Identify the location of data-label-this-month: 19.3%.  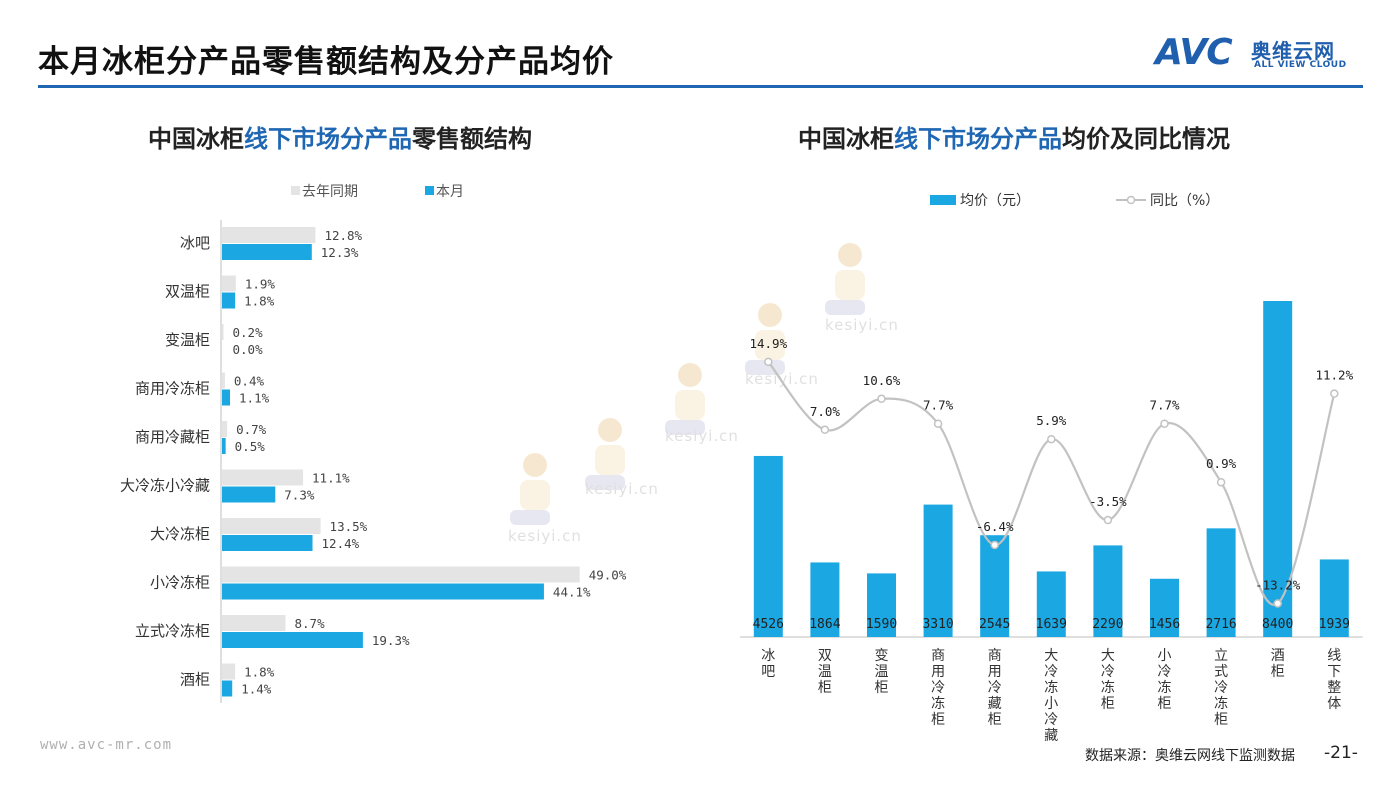
(391, 640).